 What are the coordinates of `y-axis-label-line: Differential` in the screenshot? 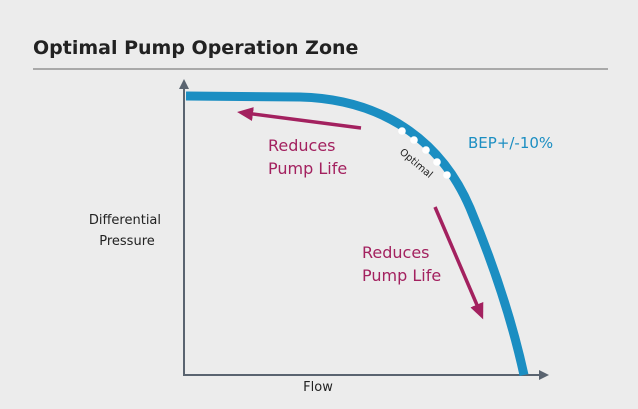 It's located at (125, 220).